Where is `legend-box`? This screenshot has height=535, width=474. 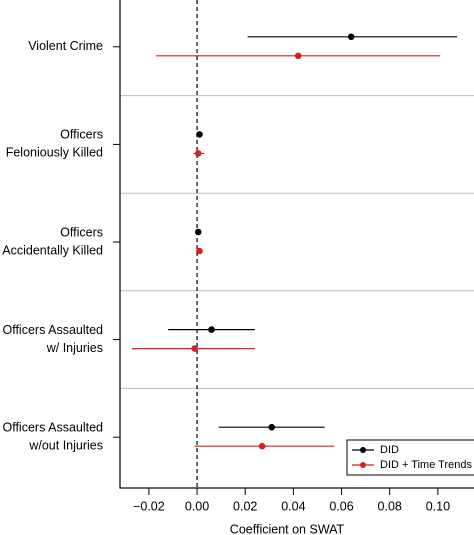
legend-box is located at coordinates (410, 457).